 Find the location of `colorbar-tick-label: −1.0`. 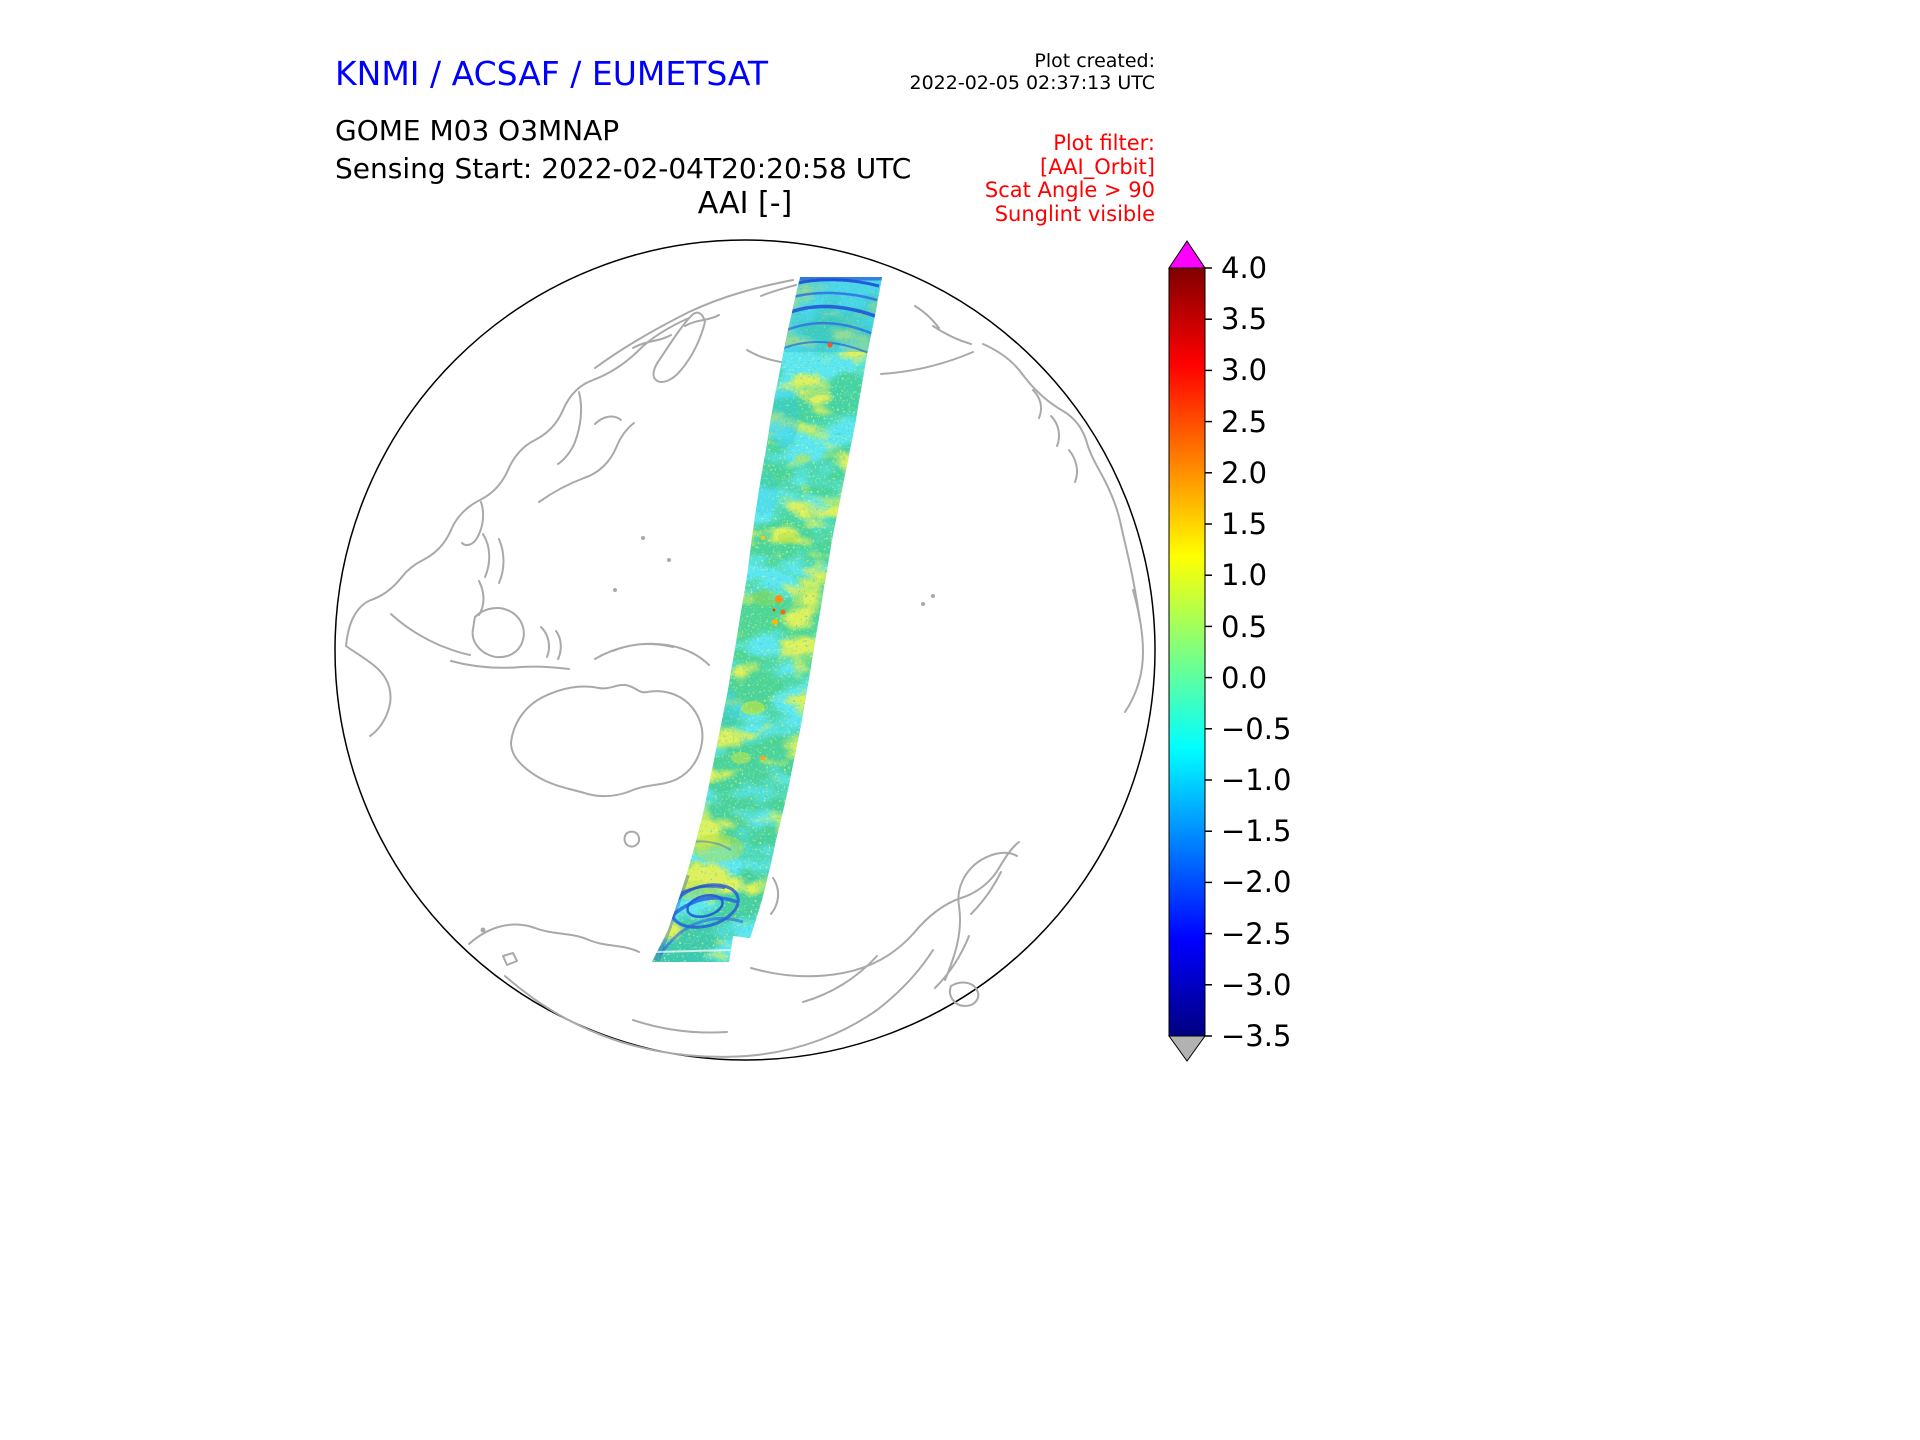

colorbar-tick-label: −1.0 is located at coordinates (1256, 780).